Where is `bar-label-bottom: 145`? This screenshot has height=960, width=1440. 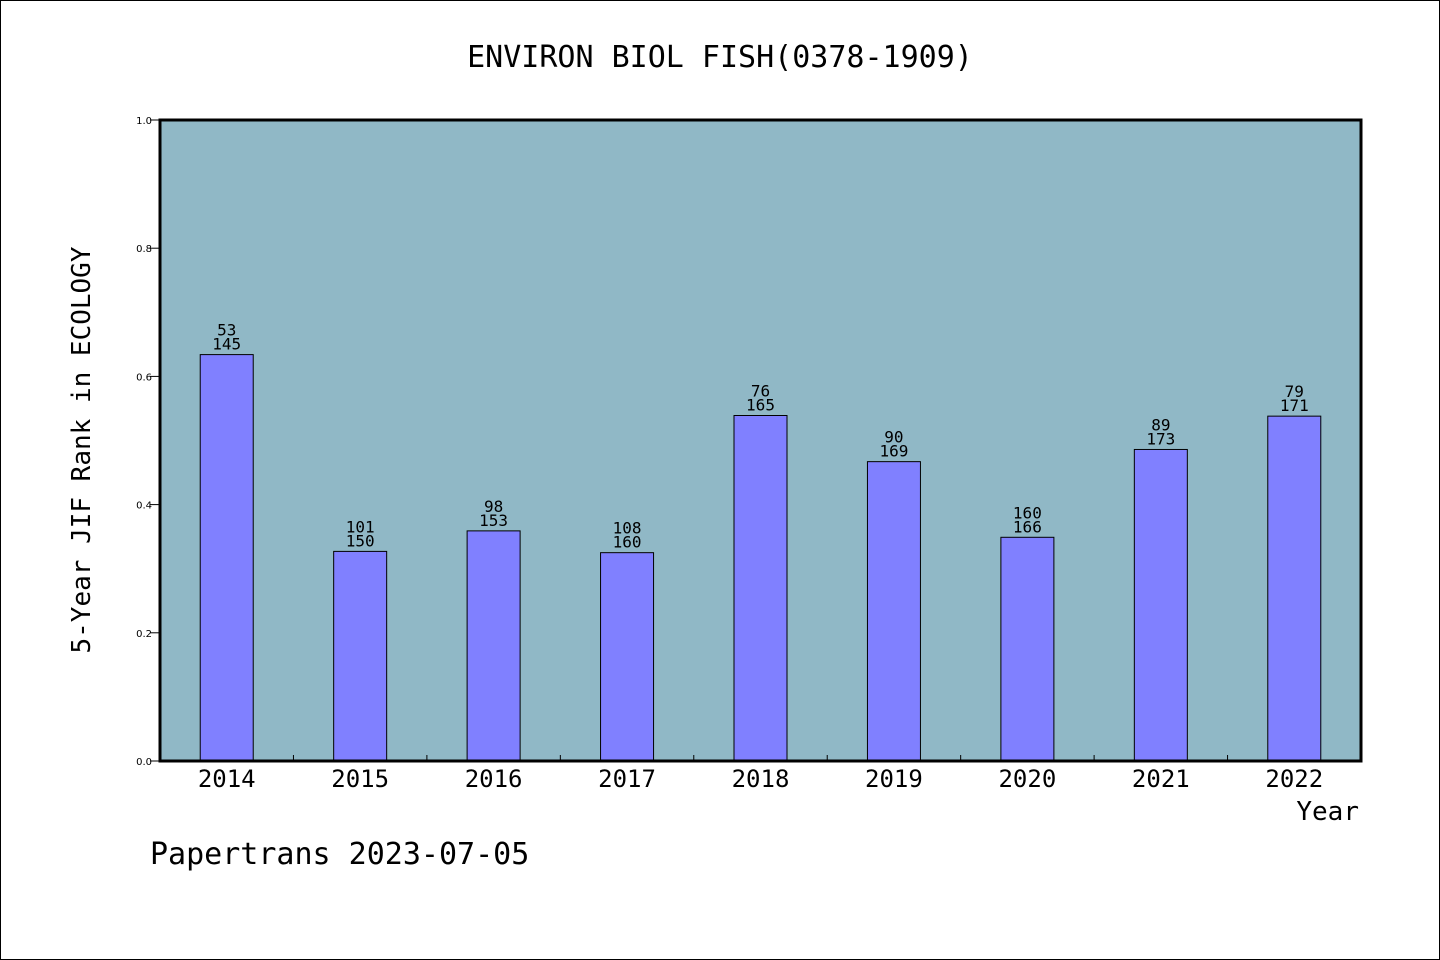
bar-label-bottom: 145 is located at coordinates (226, 344).